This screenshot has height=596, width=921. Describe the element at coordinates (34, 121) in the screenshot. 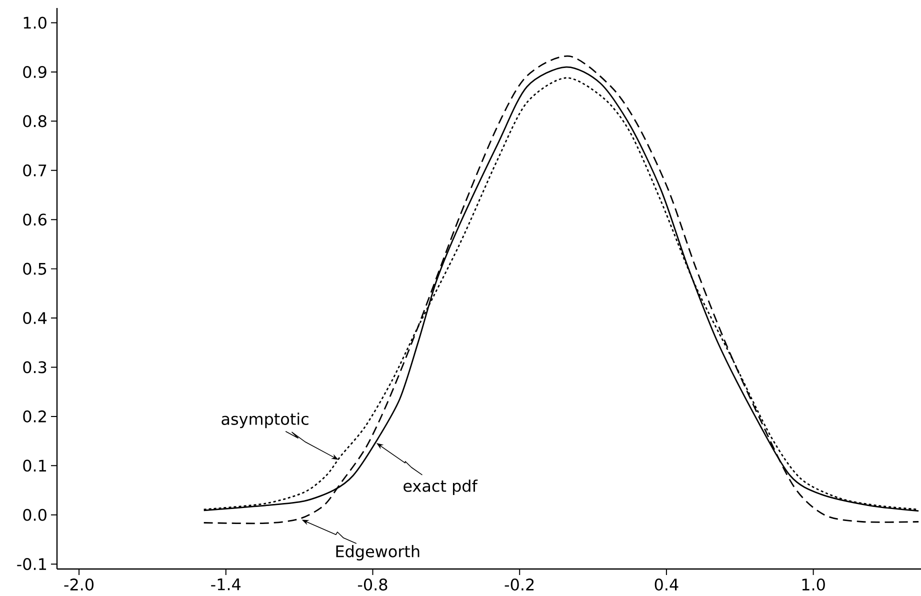

I see `y-tick-label: 0.8` at that location.